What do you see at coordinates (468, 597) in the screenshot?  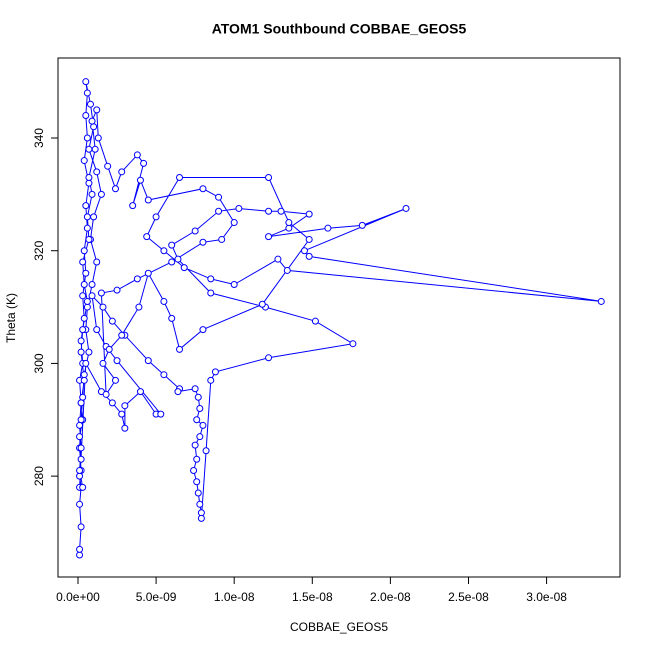 I see `x-tick-label: 2.5e-08` at bounding box center [468, 597].